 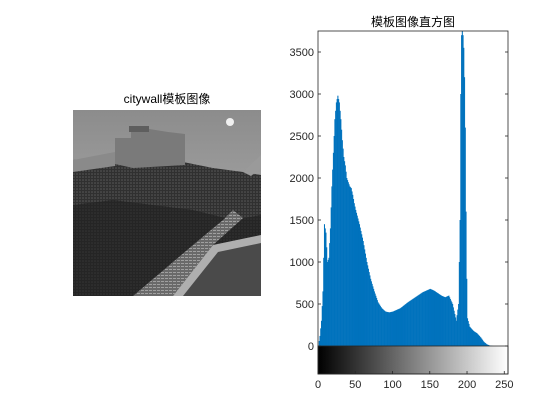 What do you see at coordinates (392, 385) in the screenshot?
I see `x-tick-label: 100` at bounding box center [392, 385].